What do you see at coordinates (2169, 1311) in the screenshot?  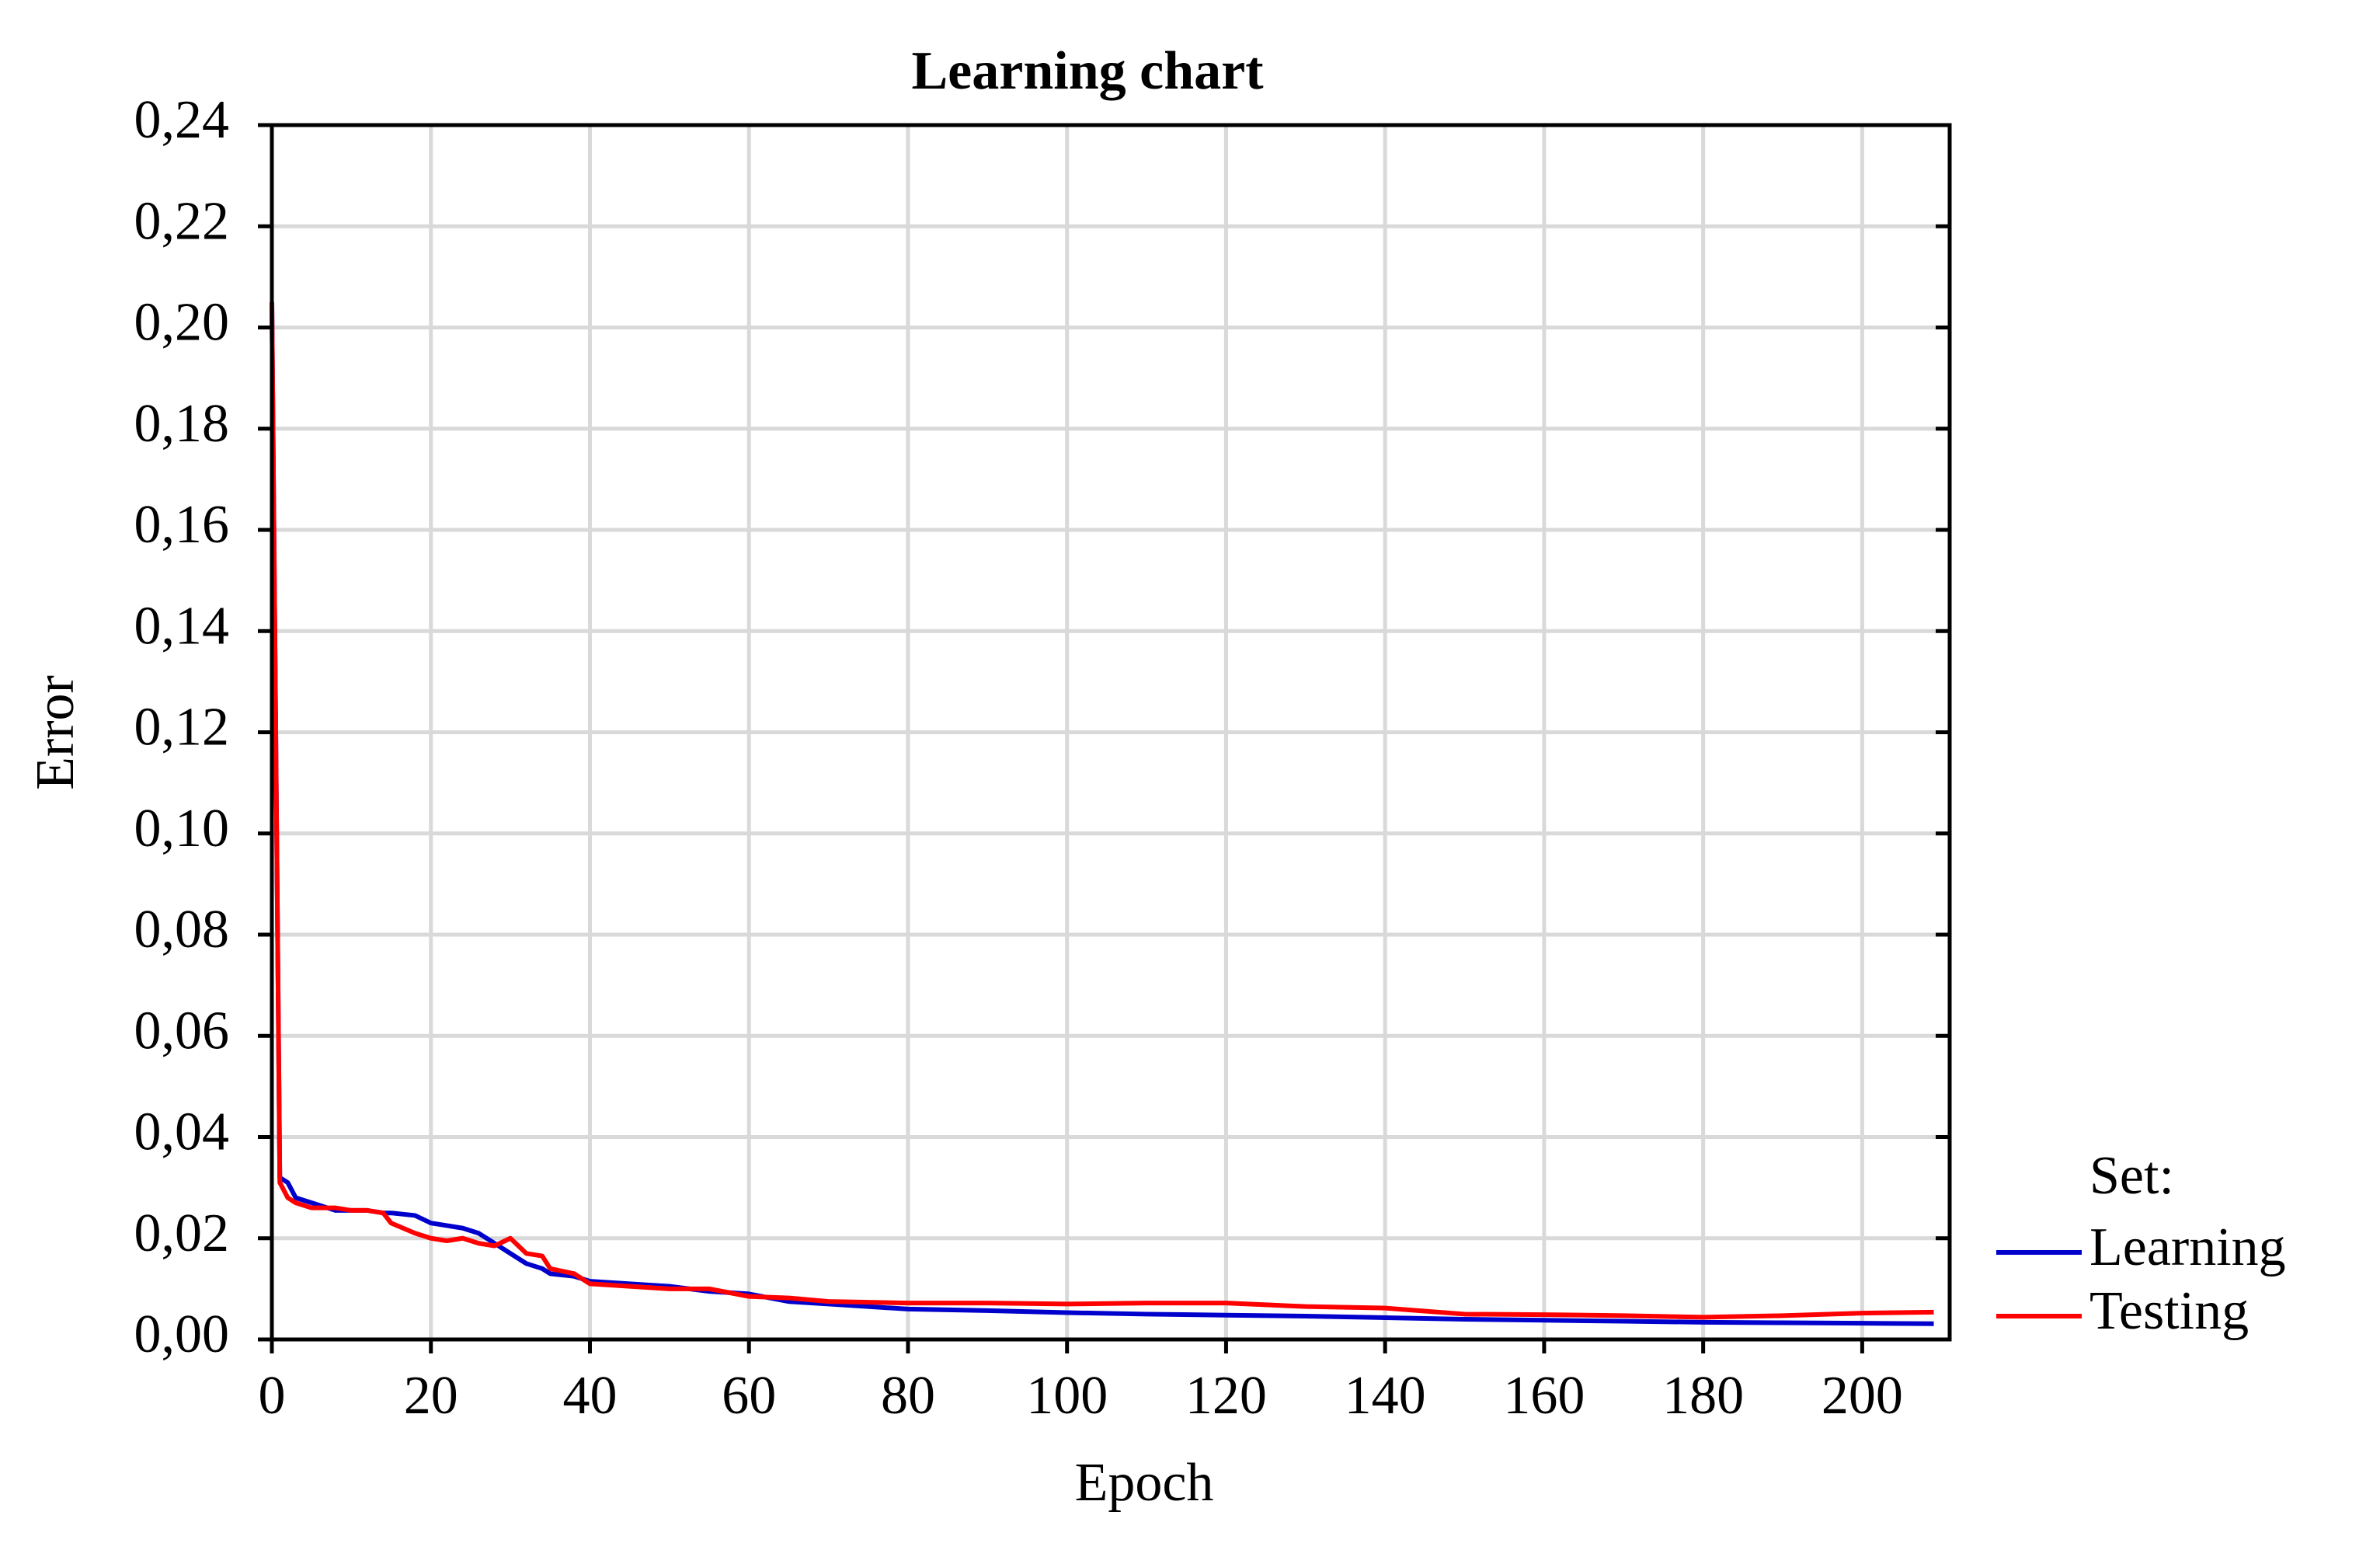 I see `legend-label: Testing` at bounding box center [2169, 1311].